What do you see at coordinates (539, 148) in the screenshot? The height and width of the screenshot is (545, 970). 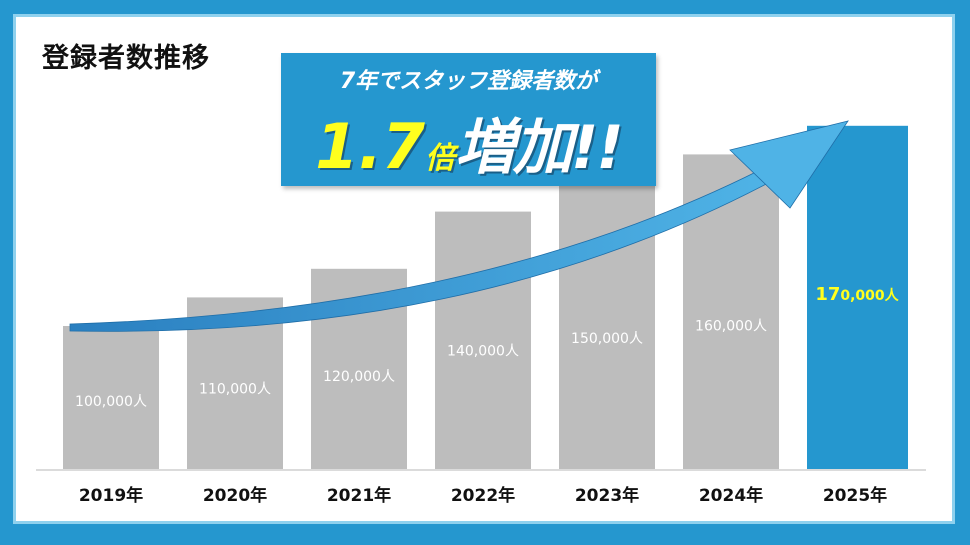 I see `callout-increase: 増加!!` at bounding box center [539, 148].